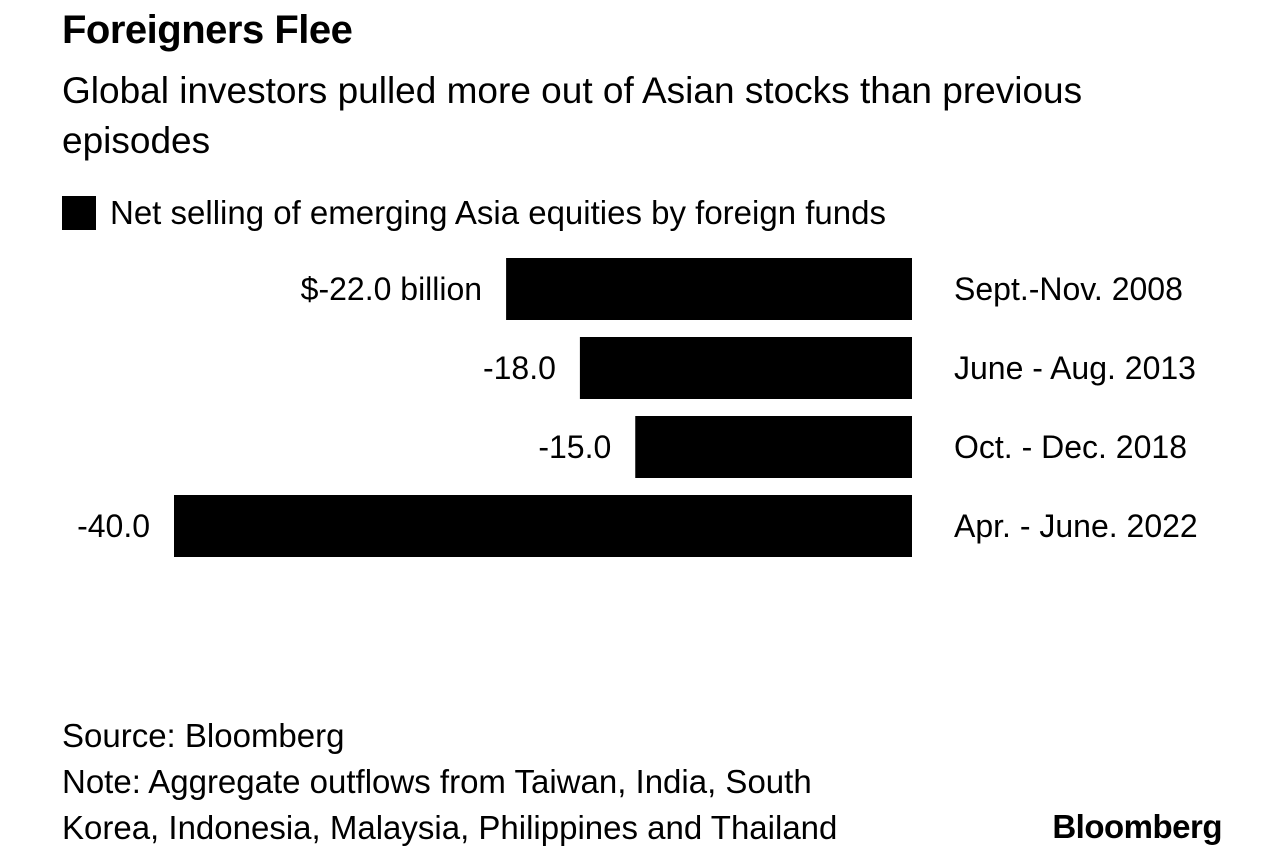  I want to click on category-label: Sept.-Nov. 2008, so click(1068, 289).